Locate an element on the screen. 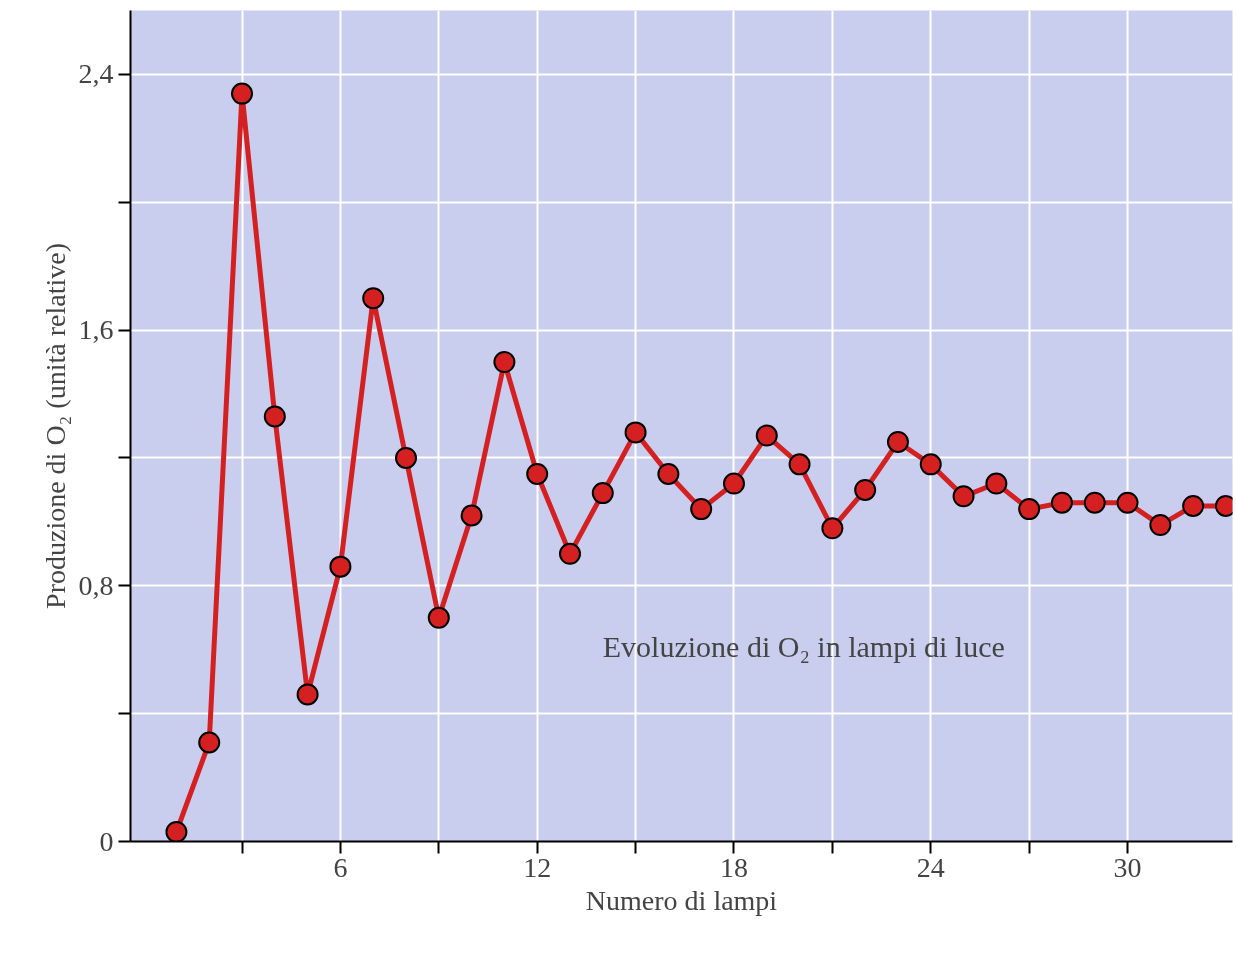 The height and width of the screenshot is (961, 1236). x-tick-label: 30 is located at coordinates (1127, 867).